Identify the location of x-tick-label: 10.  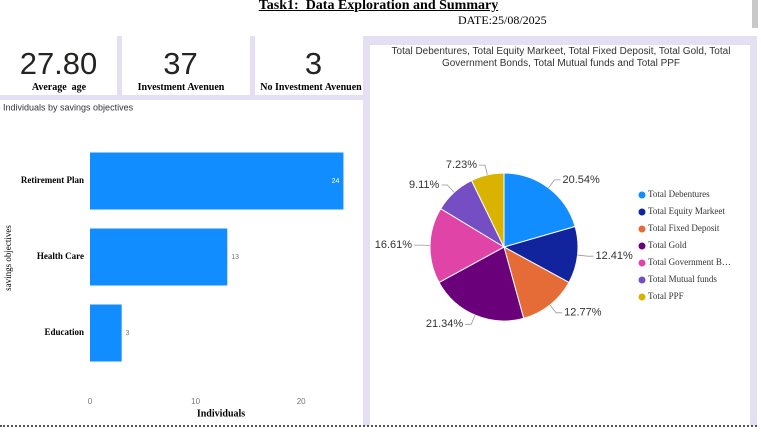
(195, 401).